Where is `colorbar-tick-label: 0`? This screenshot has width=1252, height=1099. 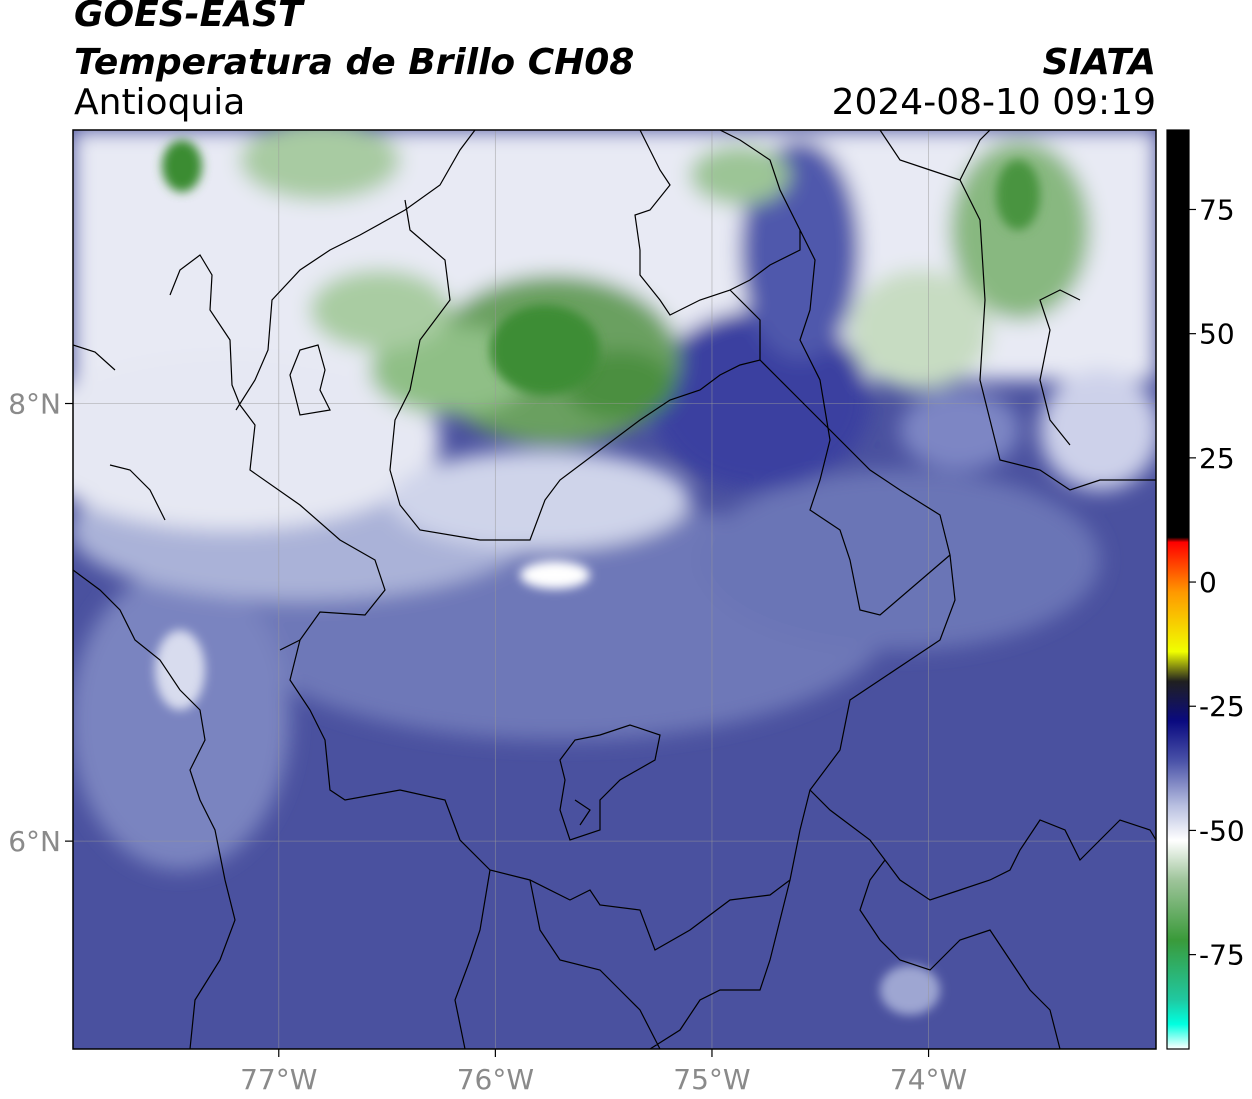 colorbar-tick-label: 0 is located at coordinates (1208, 582).